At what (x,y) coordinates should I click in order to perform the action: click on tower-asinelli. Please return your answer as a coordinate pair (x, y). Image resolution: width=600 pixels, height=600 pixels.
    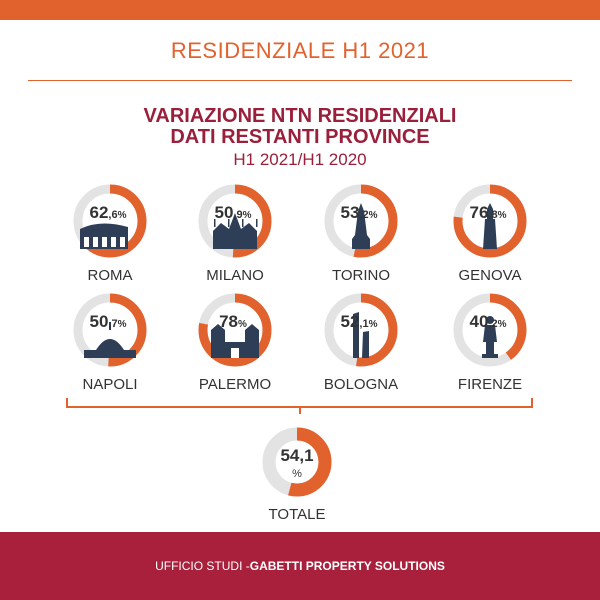
    Looking at the image, I should click on (356, 335).